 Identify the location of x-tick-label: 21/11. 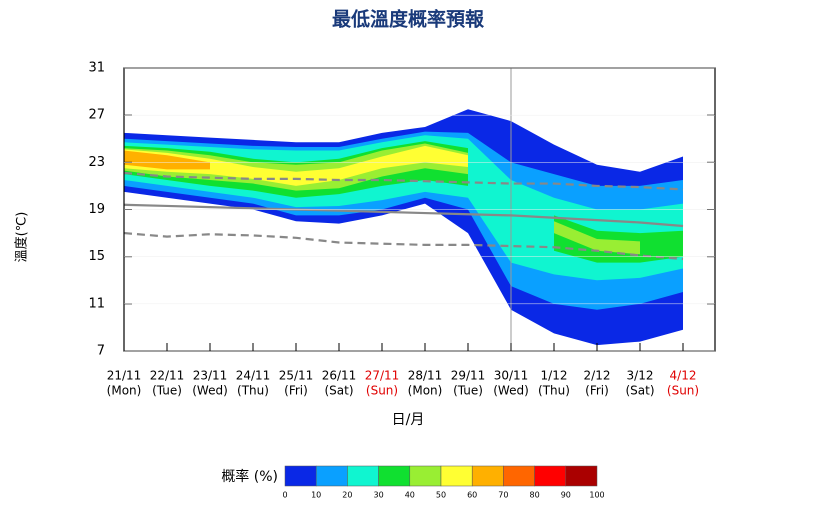
(124, 376).